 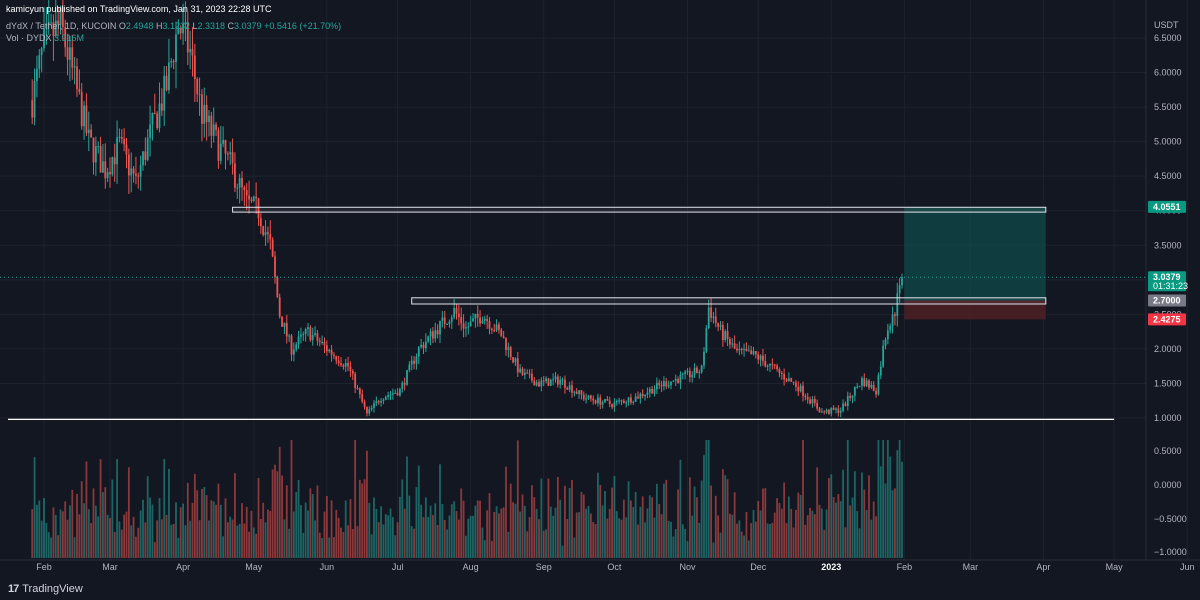 I want to click on volume-legend: Vol · DYDX 3.916M, so click(x=45, y=38).